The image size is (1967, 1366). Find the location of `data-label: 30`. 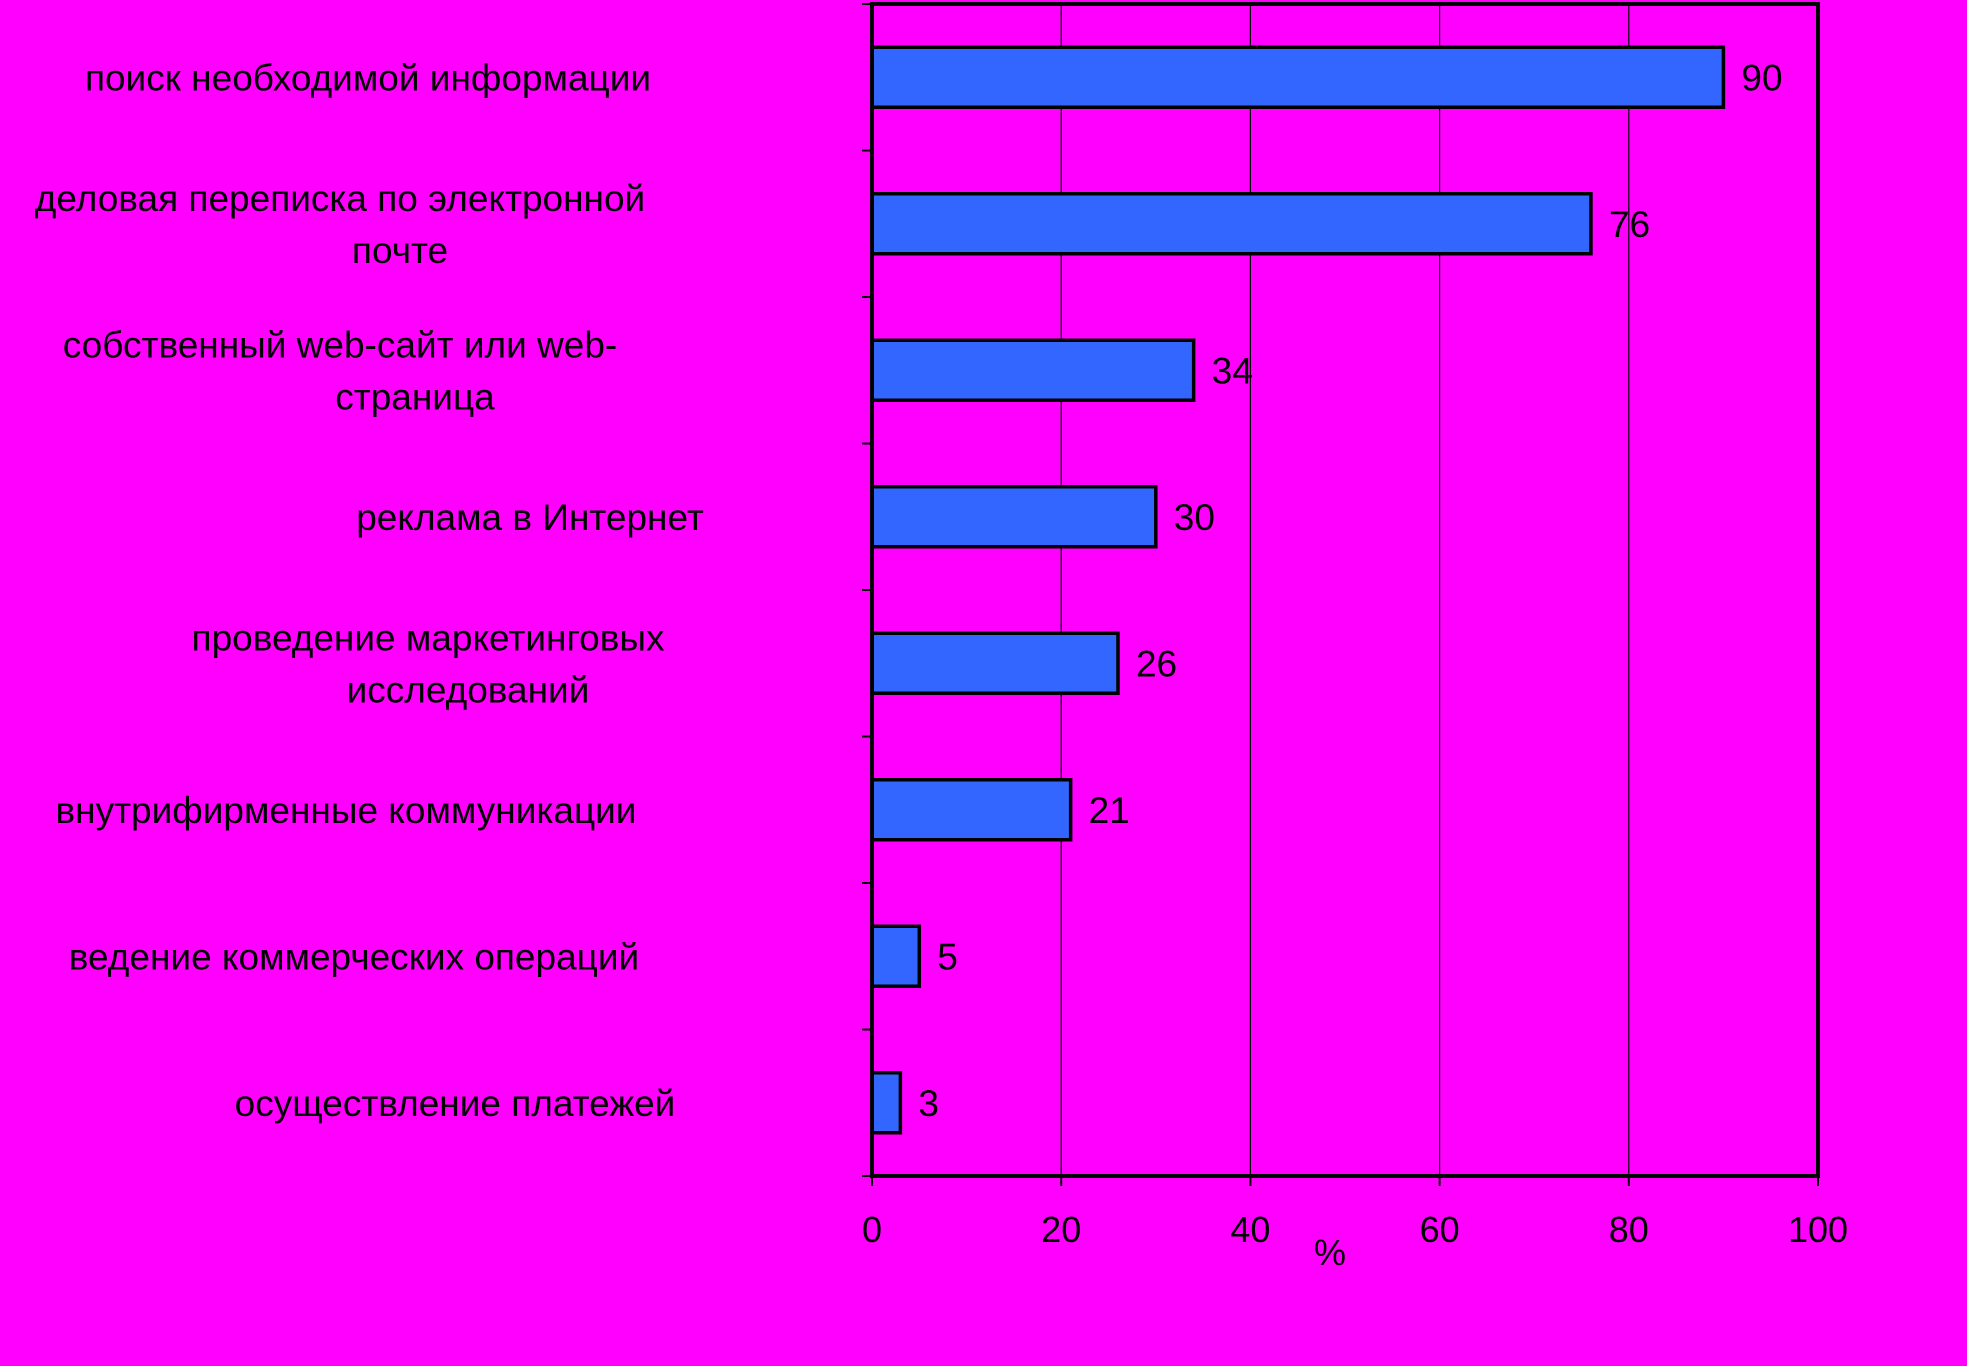

data-label: 30 is located at coordinates (1194, 517).